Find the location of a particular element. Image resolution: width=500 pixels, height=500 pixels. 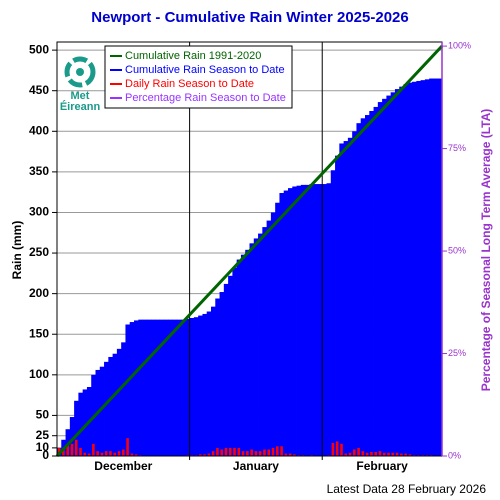

legend-label: Cumulative Rain 1991-2020 is located at coordinates (193, 56).